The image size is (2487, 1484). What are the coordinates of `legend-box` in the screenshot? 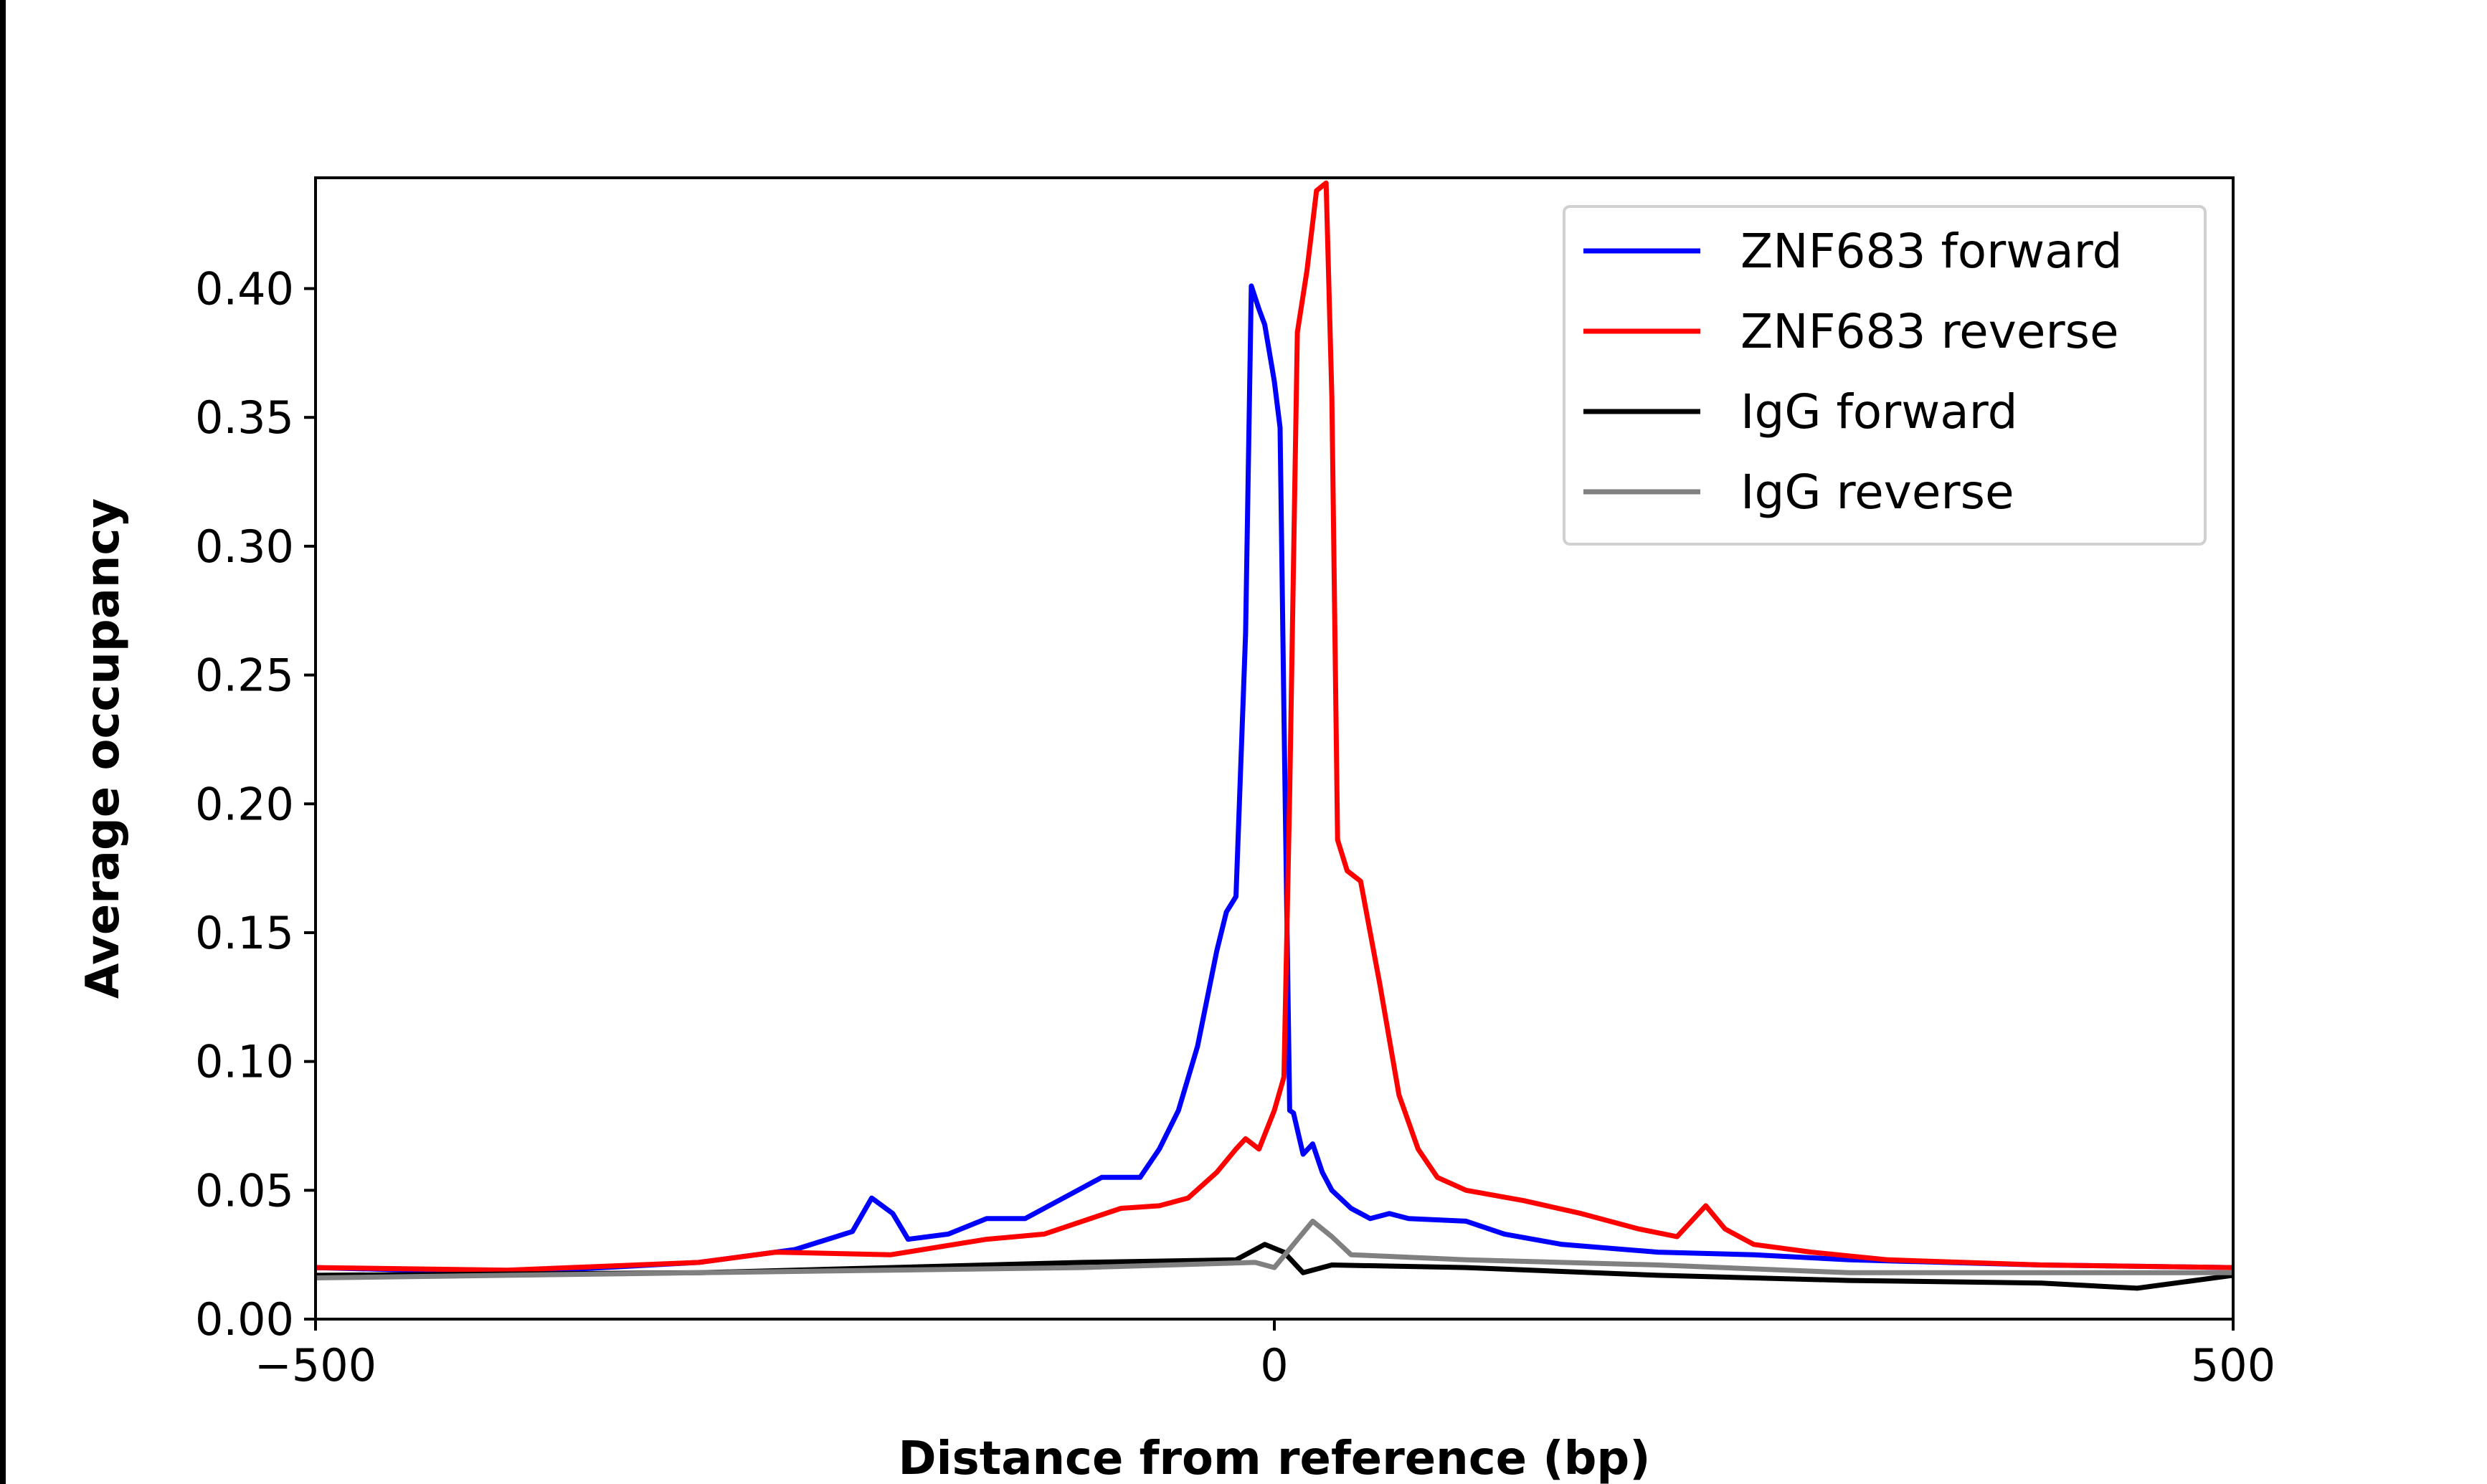 It's located at (1885, 375).